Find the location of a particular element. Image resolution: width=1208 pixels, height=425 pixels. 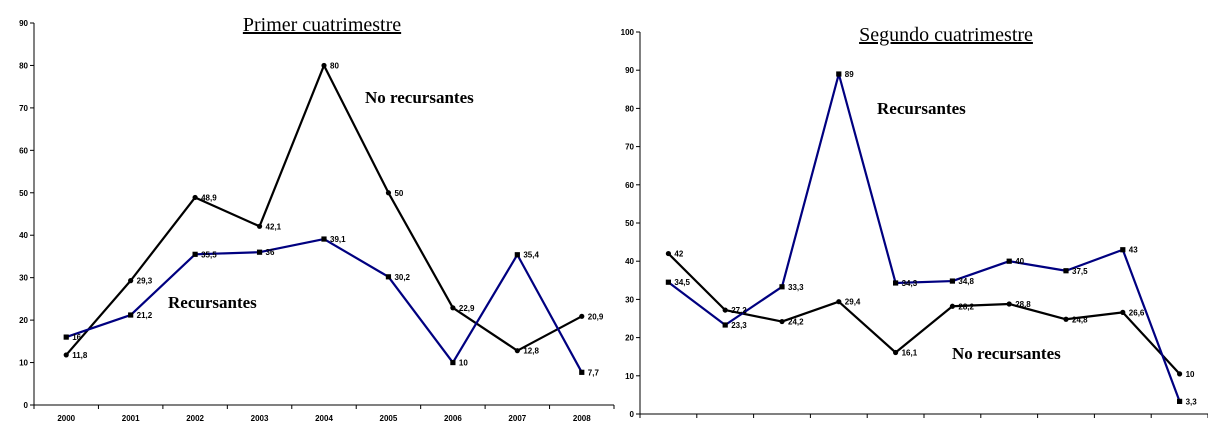

x-tick-label: 2002 is located at coordinates (195, 418).